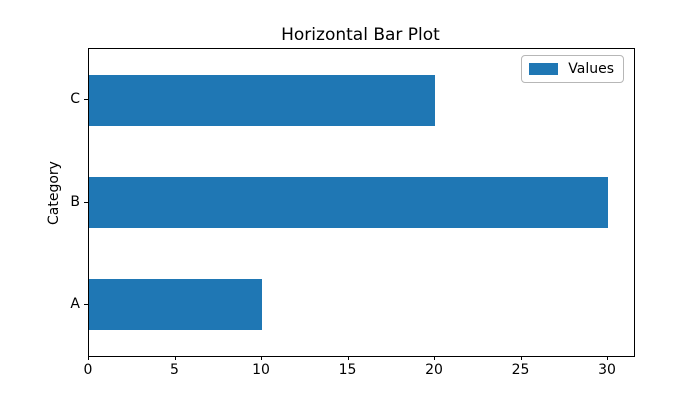 This screenshot has height=400, width=700. What do you see at coordinates (607, 370) in the screenshot?
I see `x-tick-label: 30` at bounding box center [607, 370].